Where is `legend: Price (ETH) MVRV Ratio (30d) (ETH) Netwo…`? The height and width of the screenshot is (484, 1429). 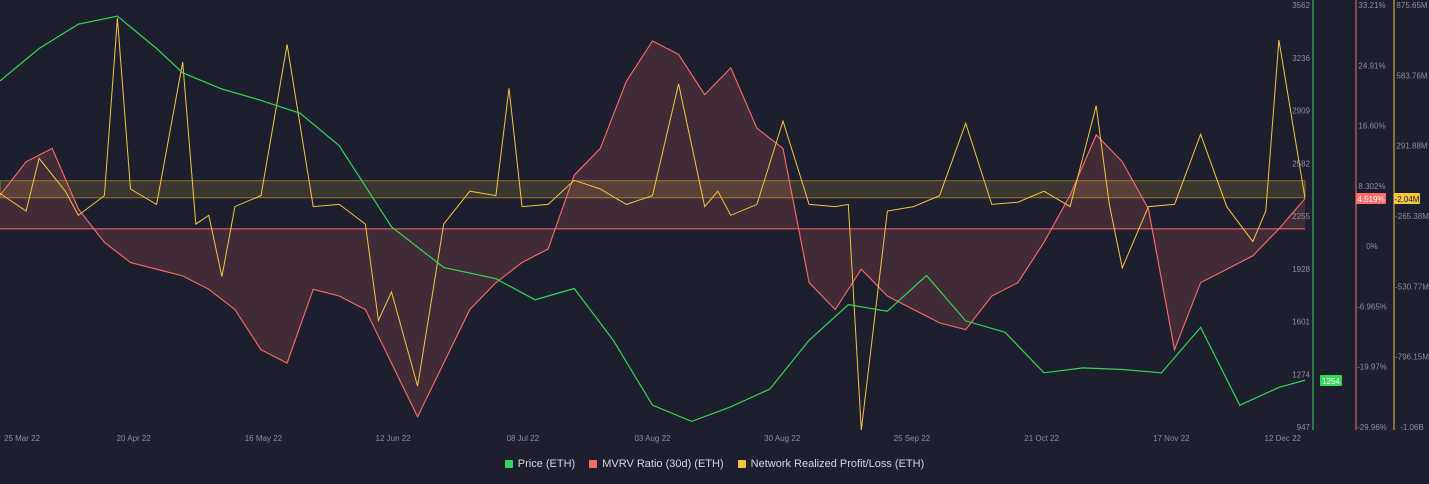
legend: Price (ETH) MVRV Ratio (30d) (ETH) Netwo… is located at coordinates (714, 464).